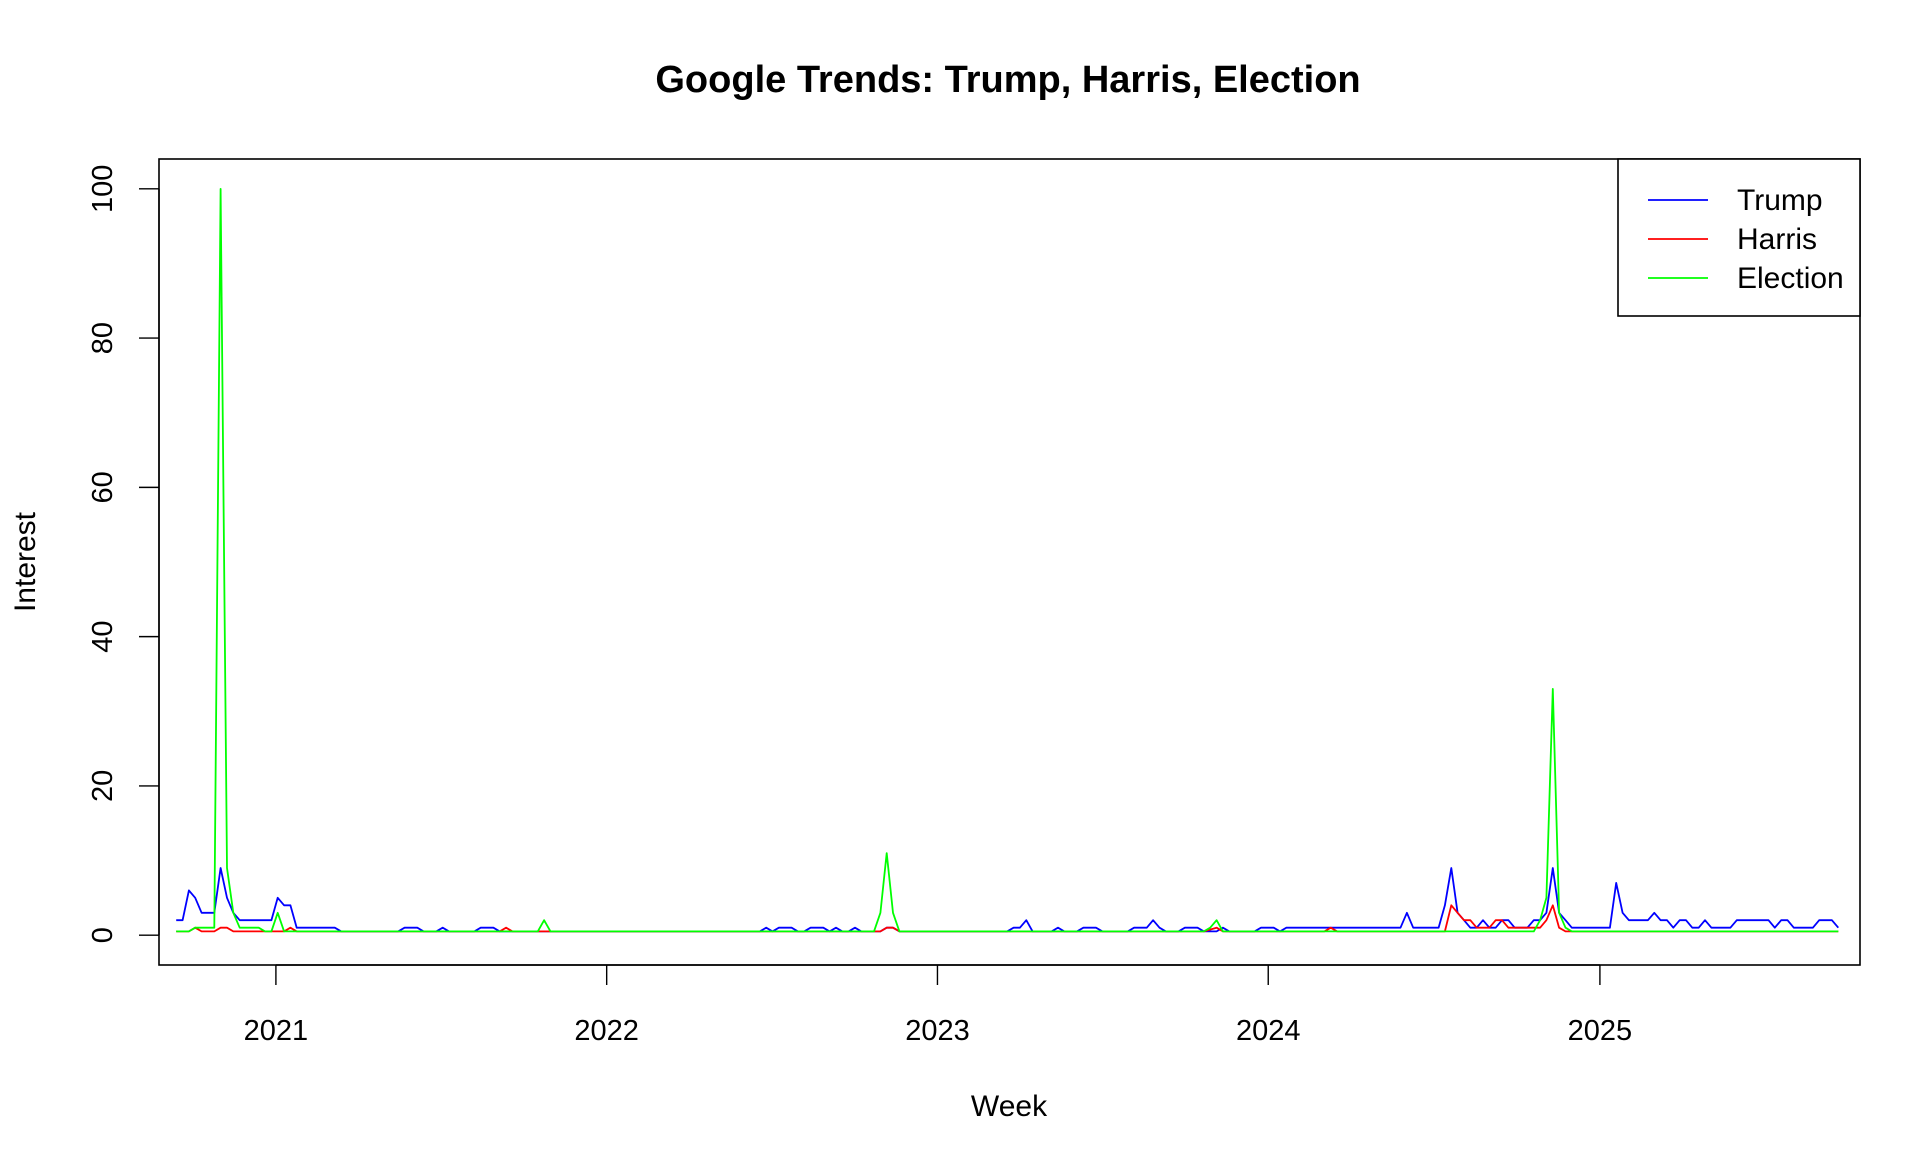 This screenshot has width=1920, height=1152. I want to click on series-line-harris, so click(1007, 918).